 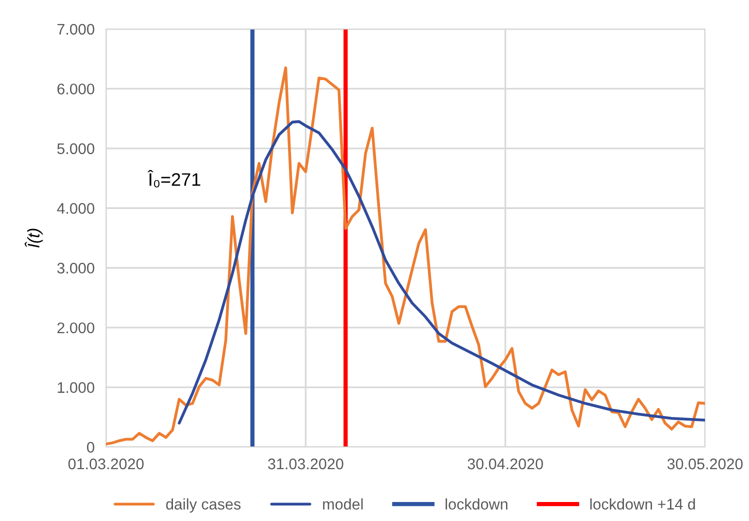 What do you see at coordinates (75, 208) in the screenshot?
I see `y-tick-label: 4.000` at bounding box center [75, 208].